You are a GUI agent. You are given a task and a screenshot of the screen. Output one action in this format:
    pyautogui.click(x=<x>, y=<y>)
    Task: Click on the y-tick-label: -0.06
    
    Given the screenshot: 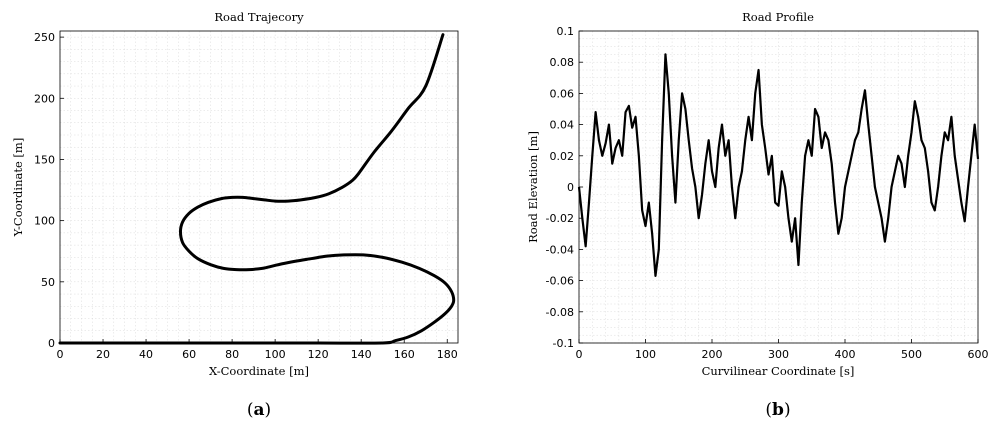 What is the action you would take?
    pyautogui.click(x=560, y=281)
    